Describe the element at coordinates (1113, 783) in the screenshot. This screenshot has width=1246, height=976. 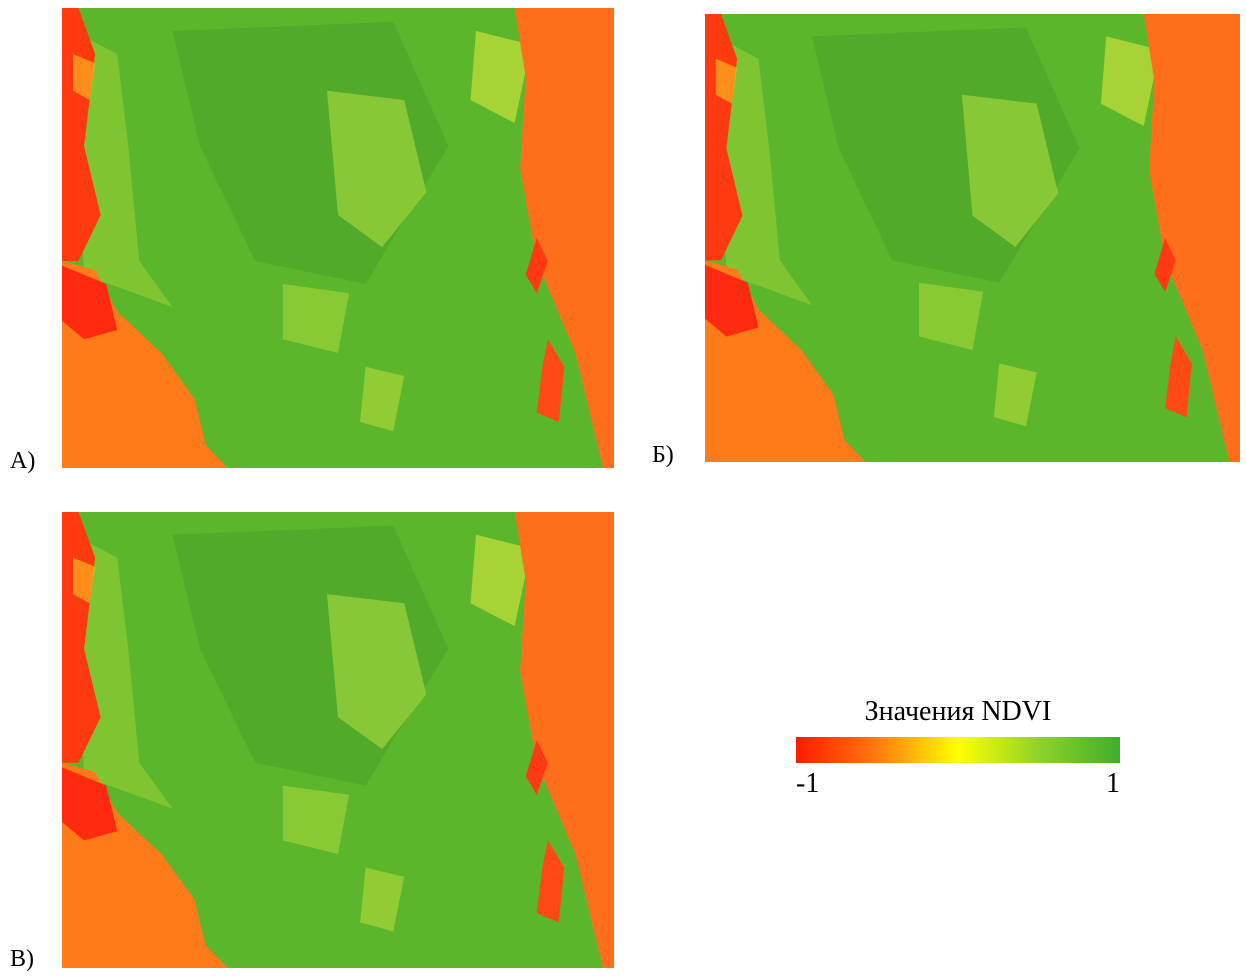
I see `legend-max: 1` at that location.